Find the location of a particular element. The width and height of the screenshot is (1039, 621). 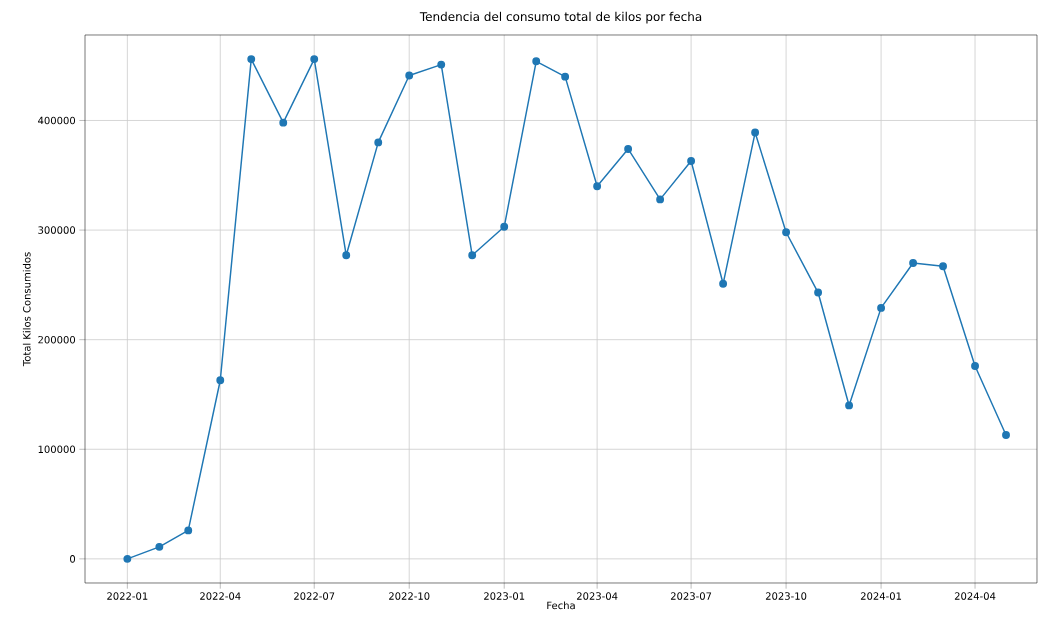

x-tick-label: 2024-01 is located at coordinates (881, 596).